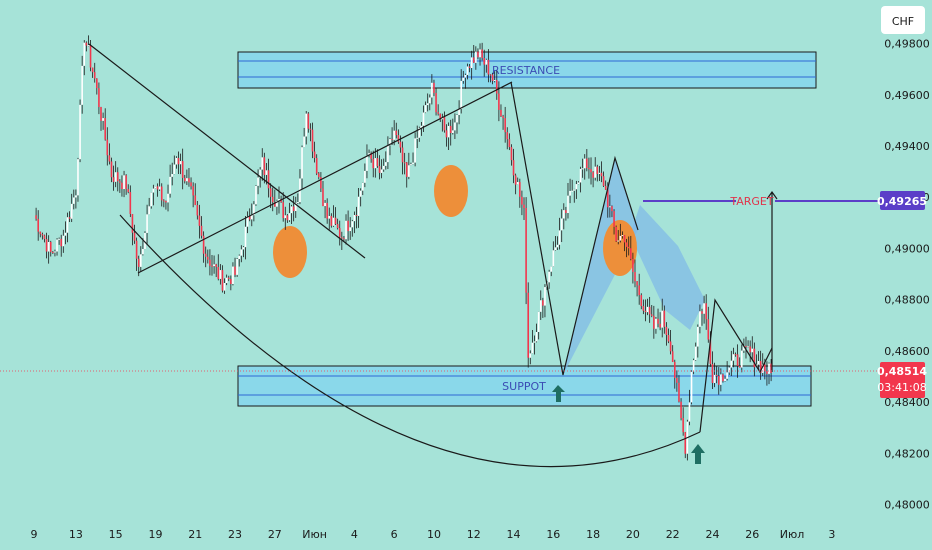 Image resolution: width=932 pixels, height=550 pixels. I want to click on currency-button: CHF, so click(903, 20).